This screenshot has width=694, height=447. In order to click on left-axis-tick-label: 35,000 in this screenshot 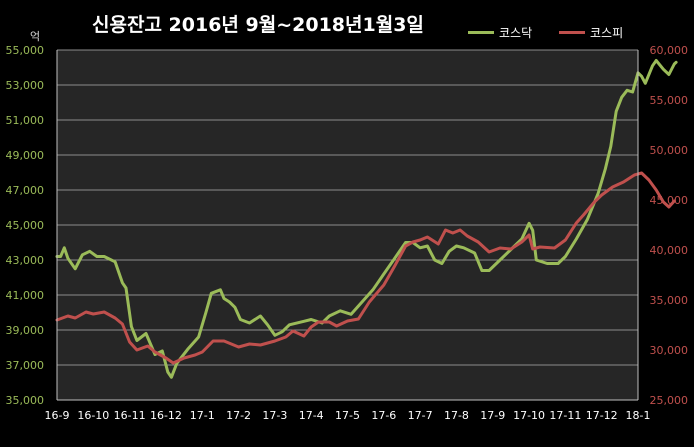, I will do `click(25, 400)`.